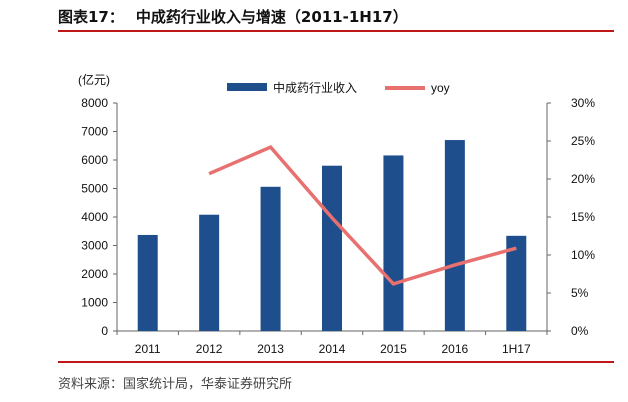 The width and height of the screenshot is (628, 402). I want to click on right-axis-tick-label: 20%, so click(583, 179).